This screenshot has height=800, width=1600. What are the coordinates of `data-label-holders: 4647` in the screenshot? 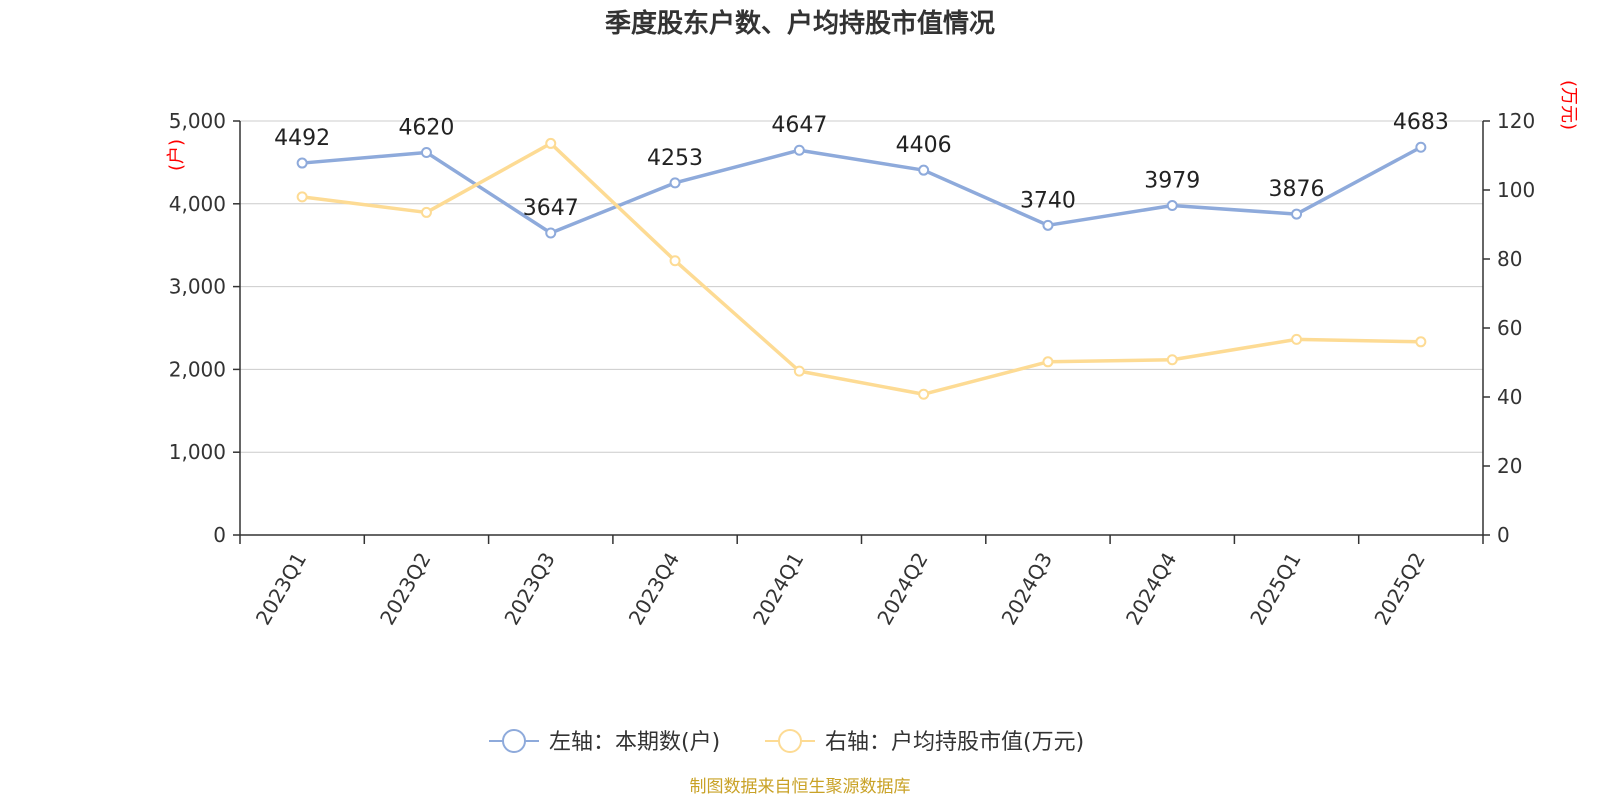 It's located at (799, 125).